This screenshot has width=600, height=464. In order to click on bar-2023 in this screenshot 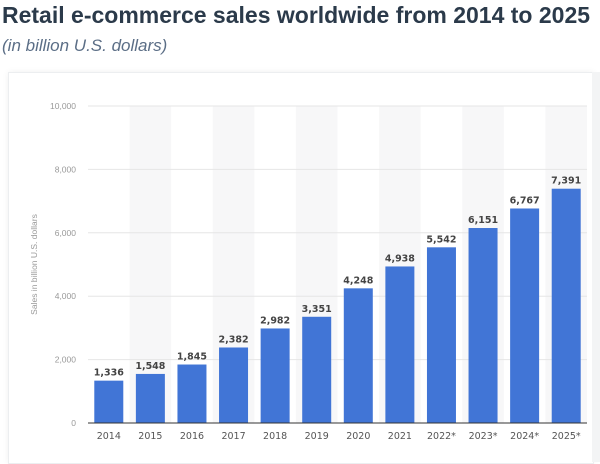, I will do `click(483, 325)`.